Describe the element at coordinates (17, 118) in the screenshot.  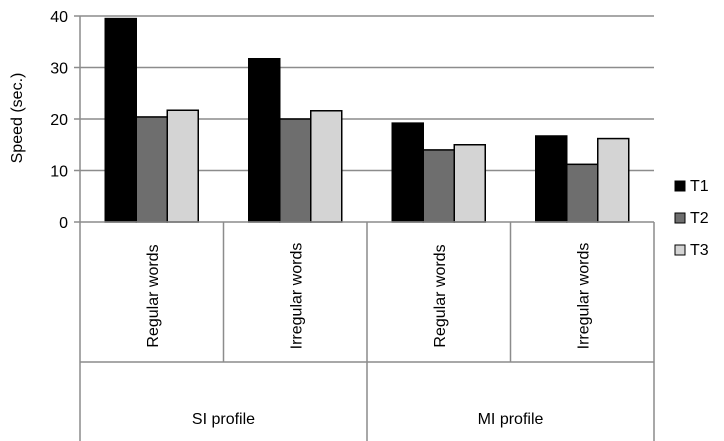
I see `y-axis-label: Speed (sec.)` at that location.